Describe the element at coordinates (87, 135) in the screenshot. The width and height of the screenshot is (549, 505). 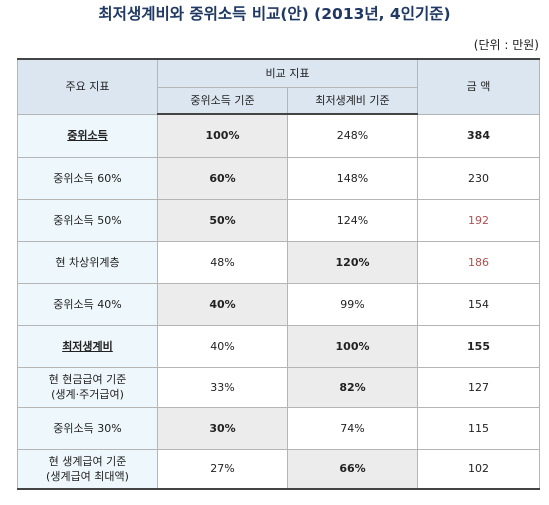
I see `row-label: 중위소득` at that location.